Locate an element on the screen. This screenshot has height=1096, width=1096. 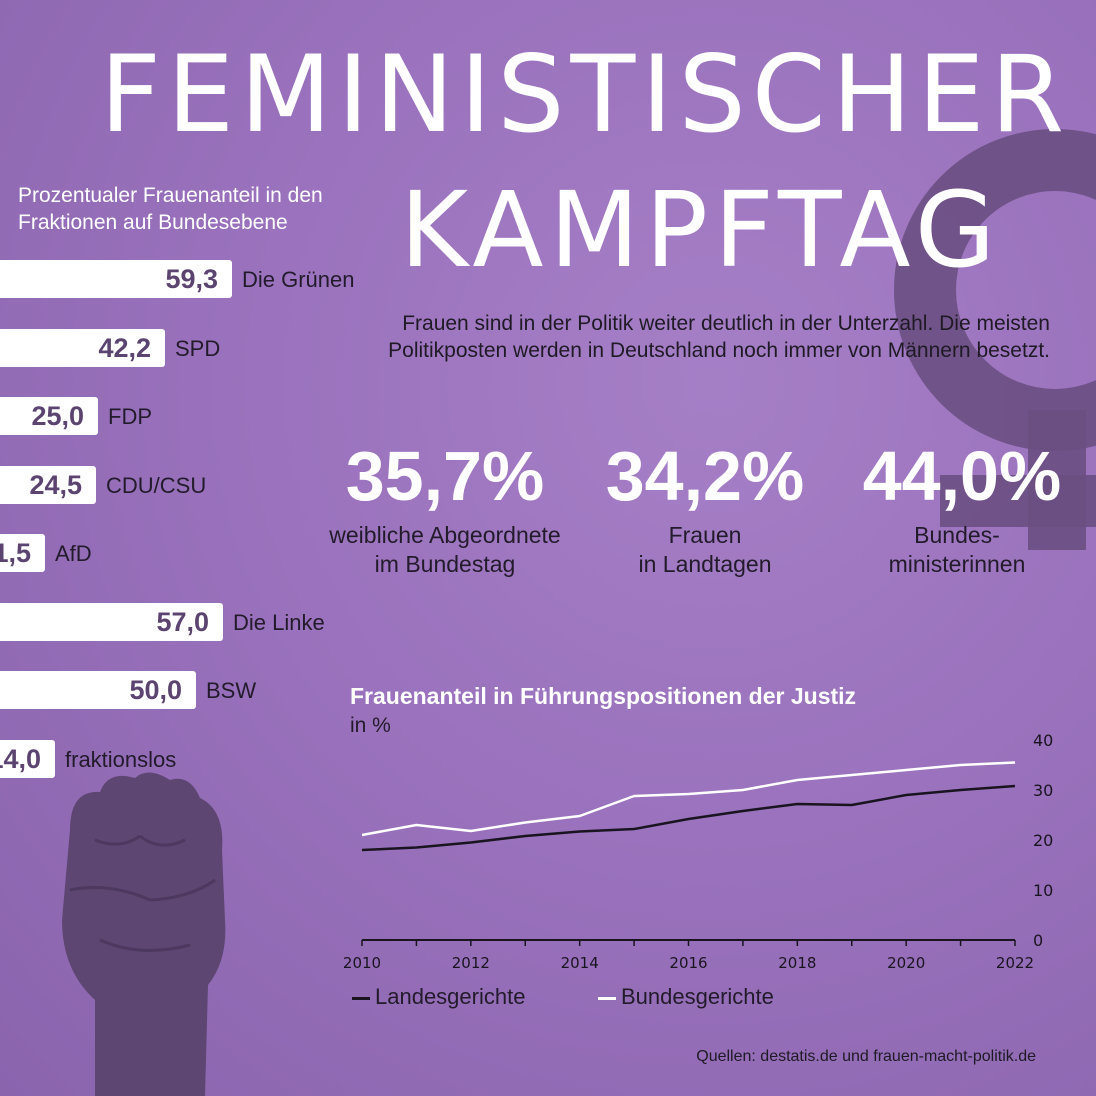
legend-swatch-bundesgerichte is located at coordinates (607, 998).